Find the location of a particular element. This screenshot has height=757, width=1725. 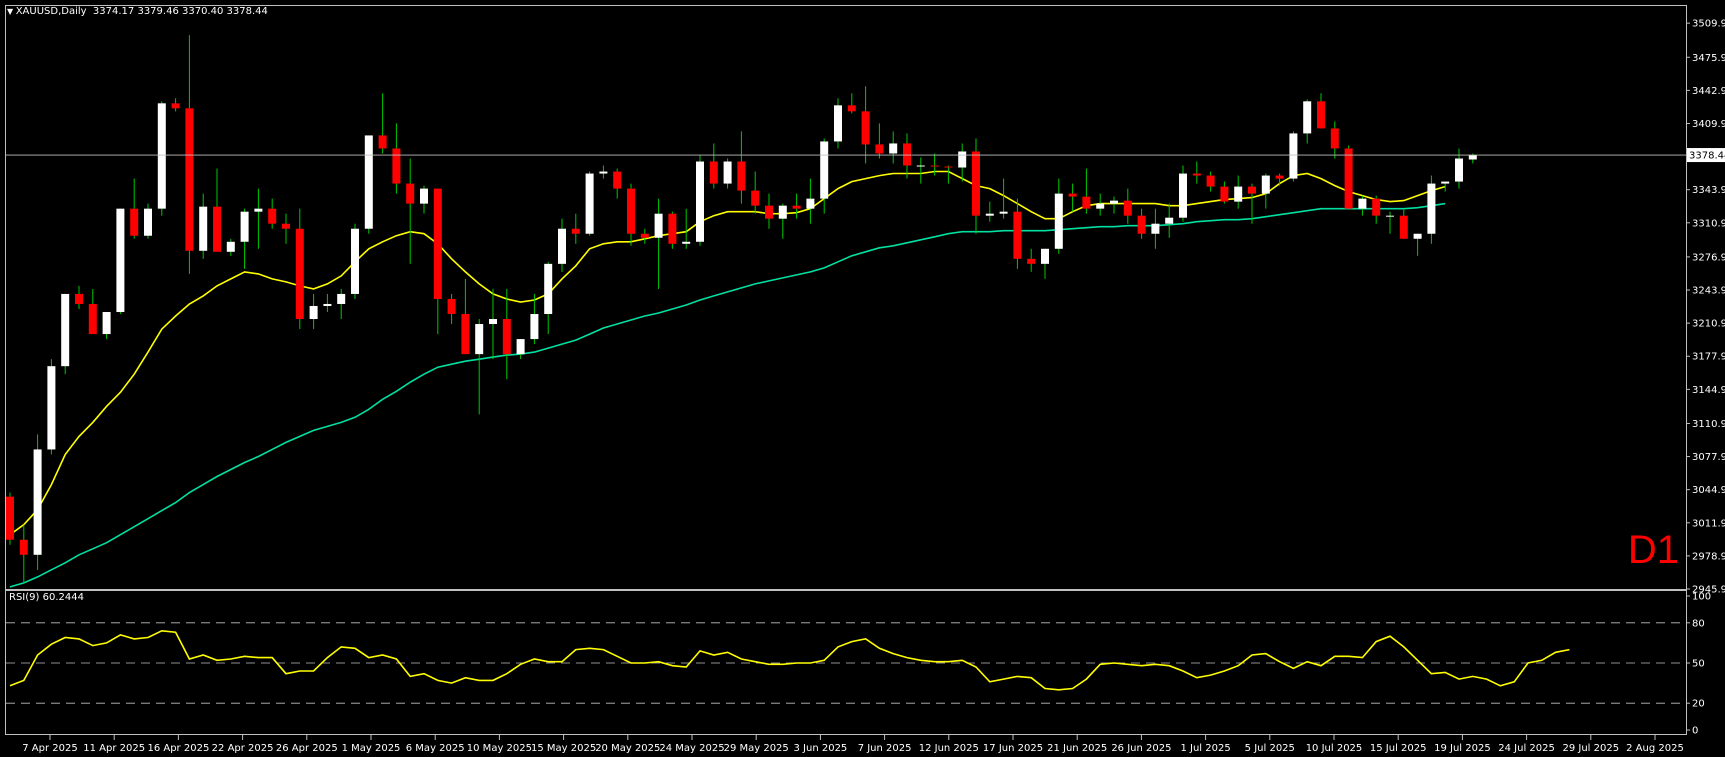

triangle-down-icon: ▼ is located at coordinates (11, 11).